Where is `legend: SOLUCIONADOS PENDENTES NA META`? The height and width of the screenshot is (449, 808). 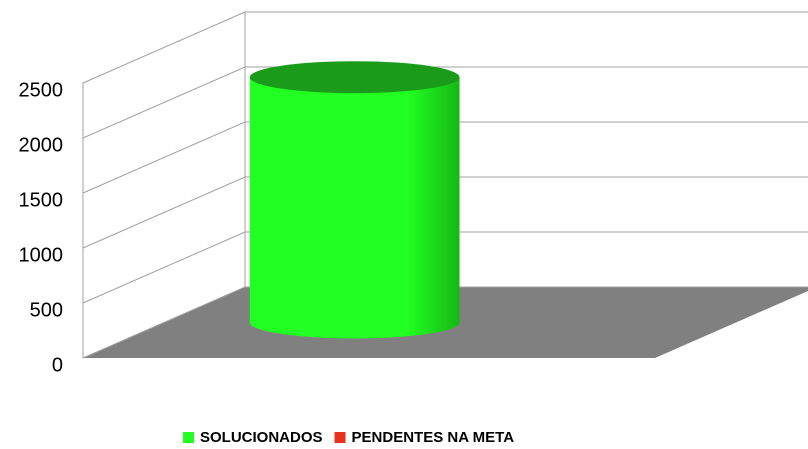
legend: SOLUCIONADOS PENDENTES NA META is located at coordinates (348, 437).